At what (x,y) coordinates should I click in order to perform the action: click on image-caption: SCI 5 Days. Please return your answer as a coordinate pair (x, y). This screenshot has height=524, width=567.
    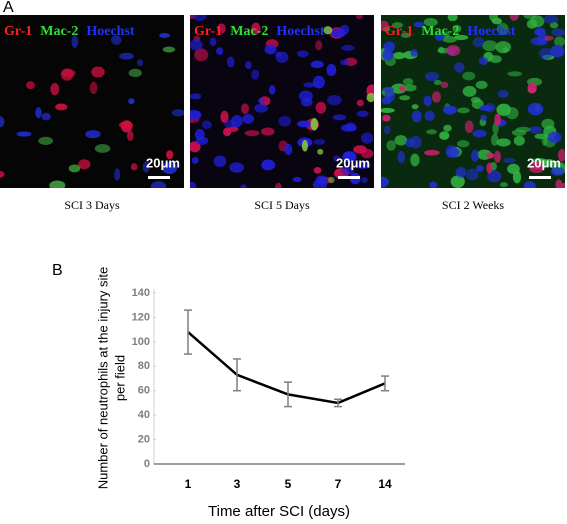
    Looking at the image, I should click on (282, 205).